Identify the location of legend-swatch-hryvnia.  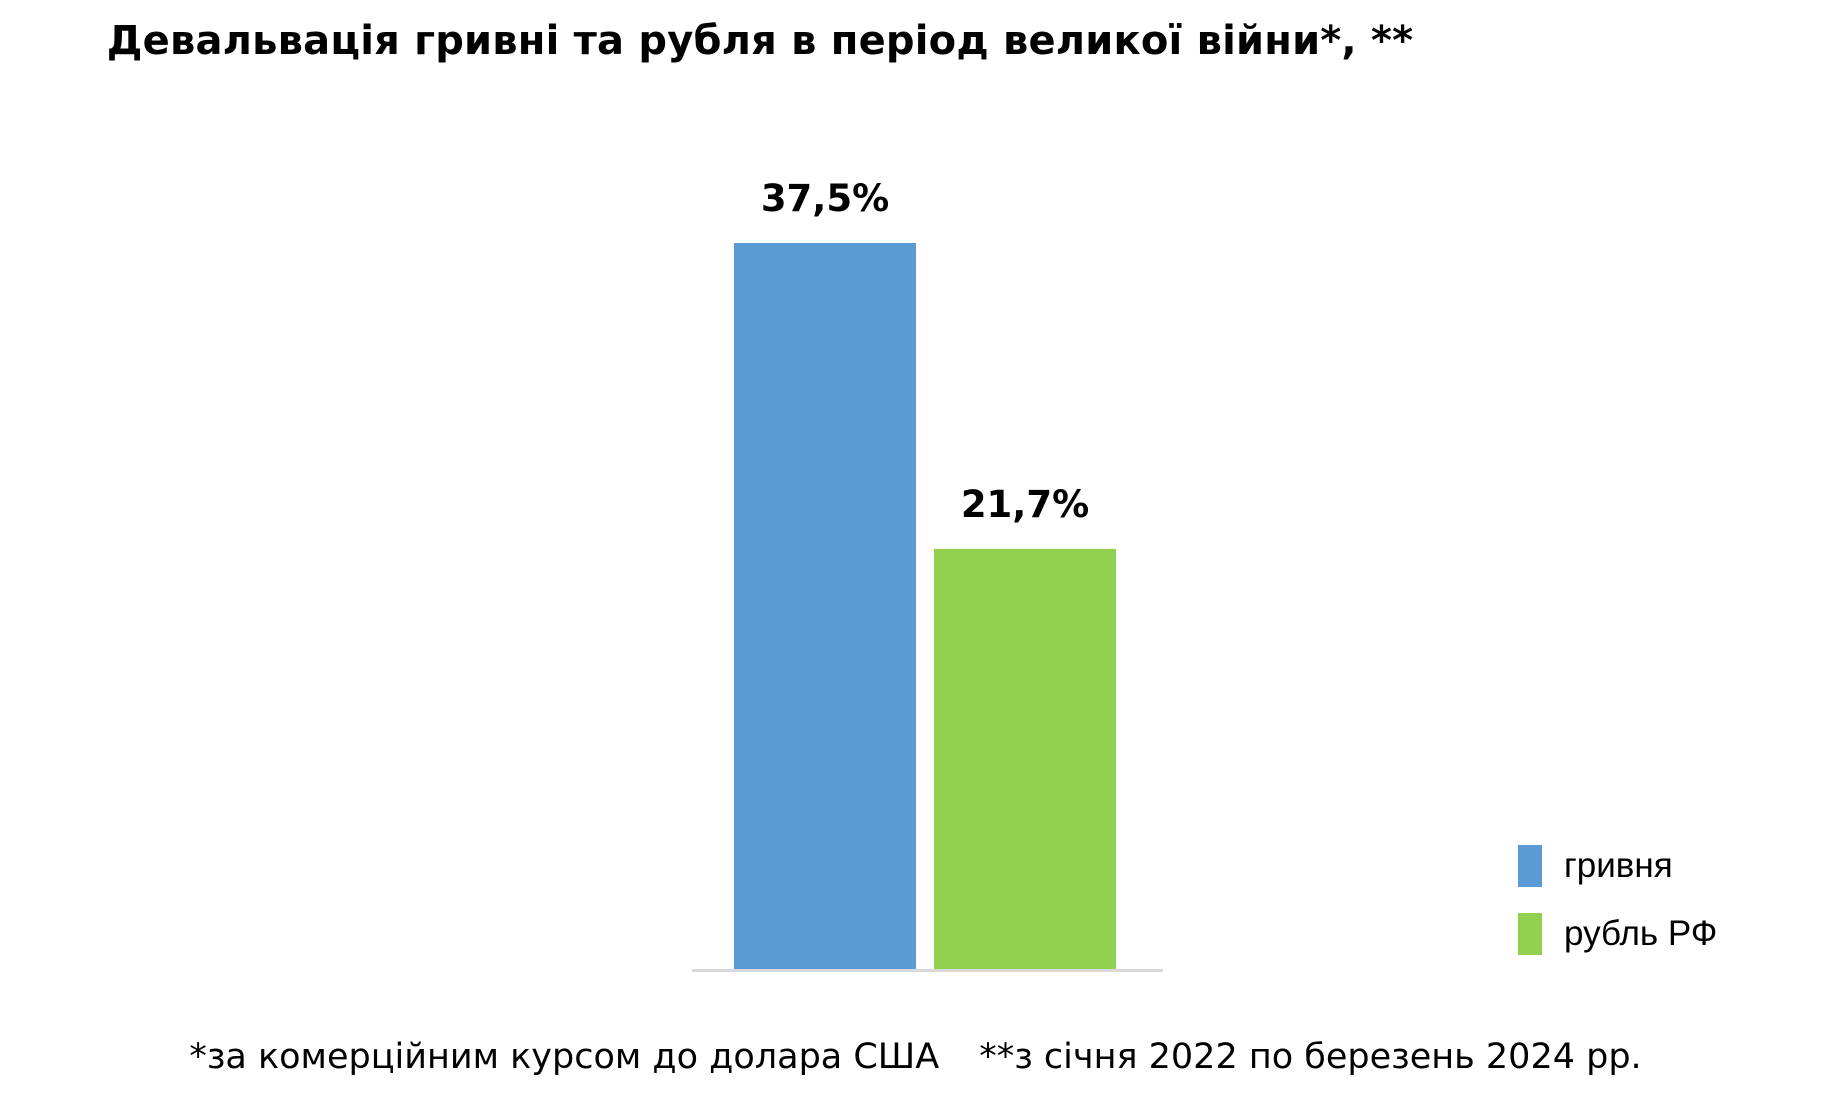
(1530, 866).